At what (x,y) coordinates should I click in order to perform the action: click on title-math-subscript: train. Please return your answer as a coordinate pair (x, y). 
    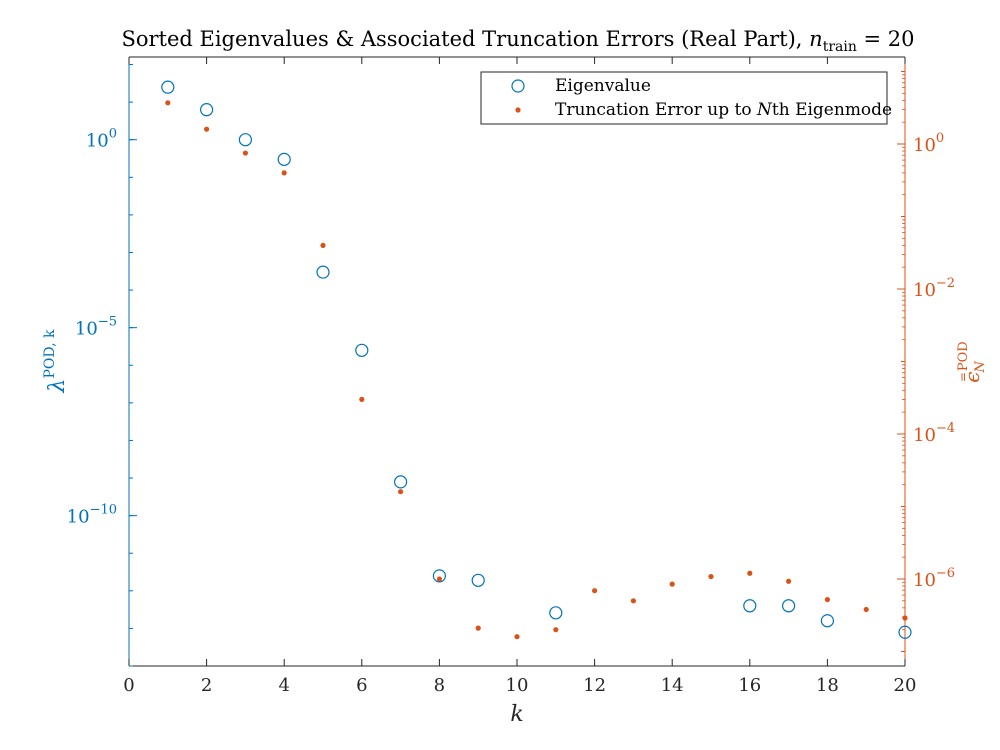
    Looking at the image, I should click on (840, 47).